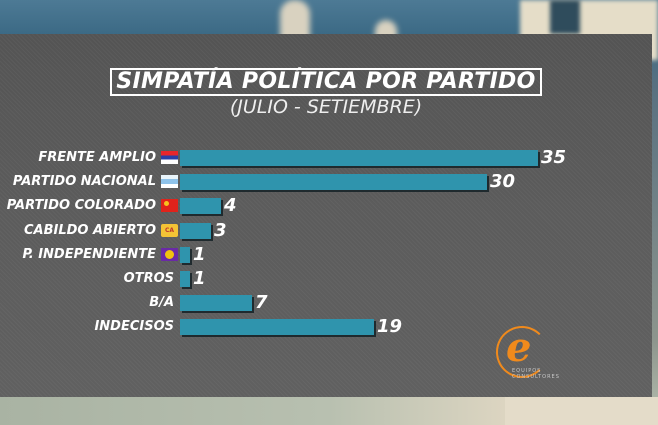 The image size is (658, 425). What do you see at coordinates (161, 303) in the screenshot?
I see `bar-label: B/A` at bounding box center [161, 303].